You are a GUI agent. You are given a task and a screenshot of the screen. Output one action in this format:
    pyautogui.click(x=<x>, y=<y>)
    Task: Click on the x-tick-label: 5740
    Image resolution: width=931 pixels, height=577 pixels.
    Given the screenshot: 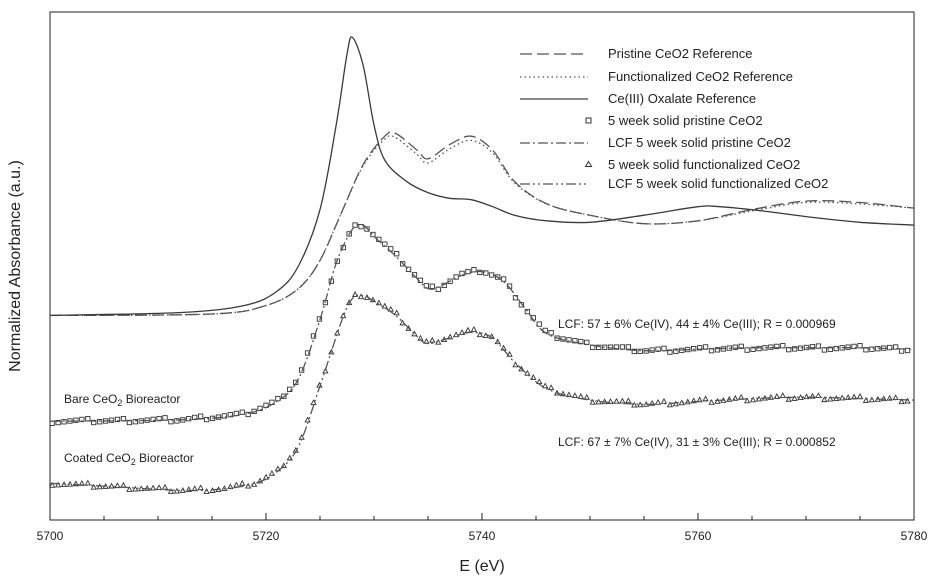 What is the action you would take?
    pyautogui.click(x=482, y=536)
    